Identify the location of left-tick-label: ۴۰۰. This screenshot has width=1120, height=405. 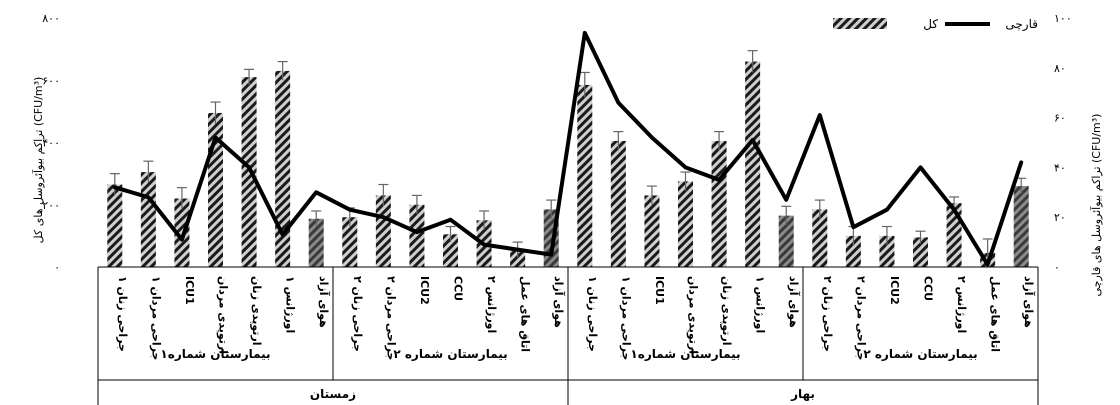
(51, 143).